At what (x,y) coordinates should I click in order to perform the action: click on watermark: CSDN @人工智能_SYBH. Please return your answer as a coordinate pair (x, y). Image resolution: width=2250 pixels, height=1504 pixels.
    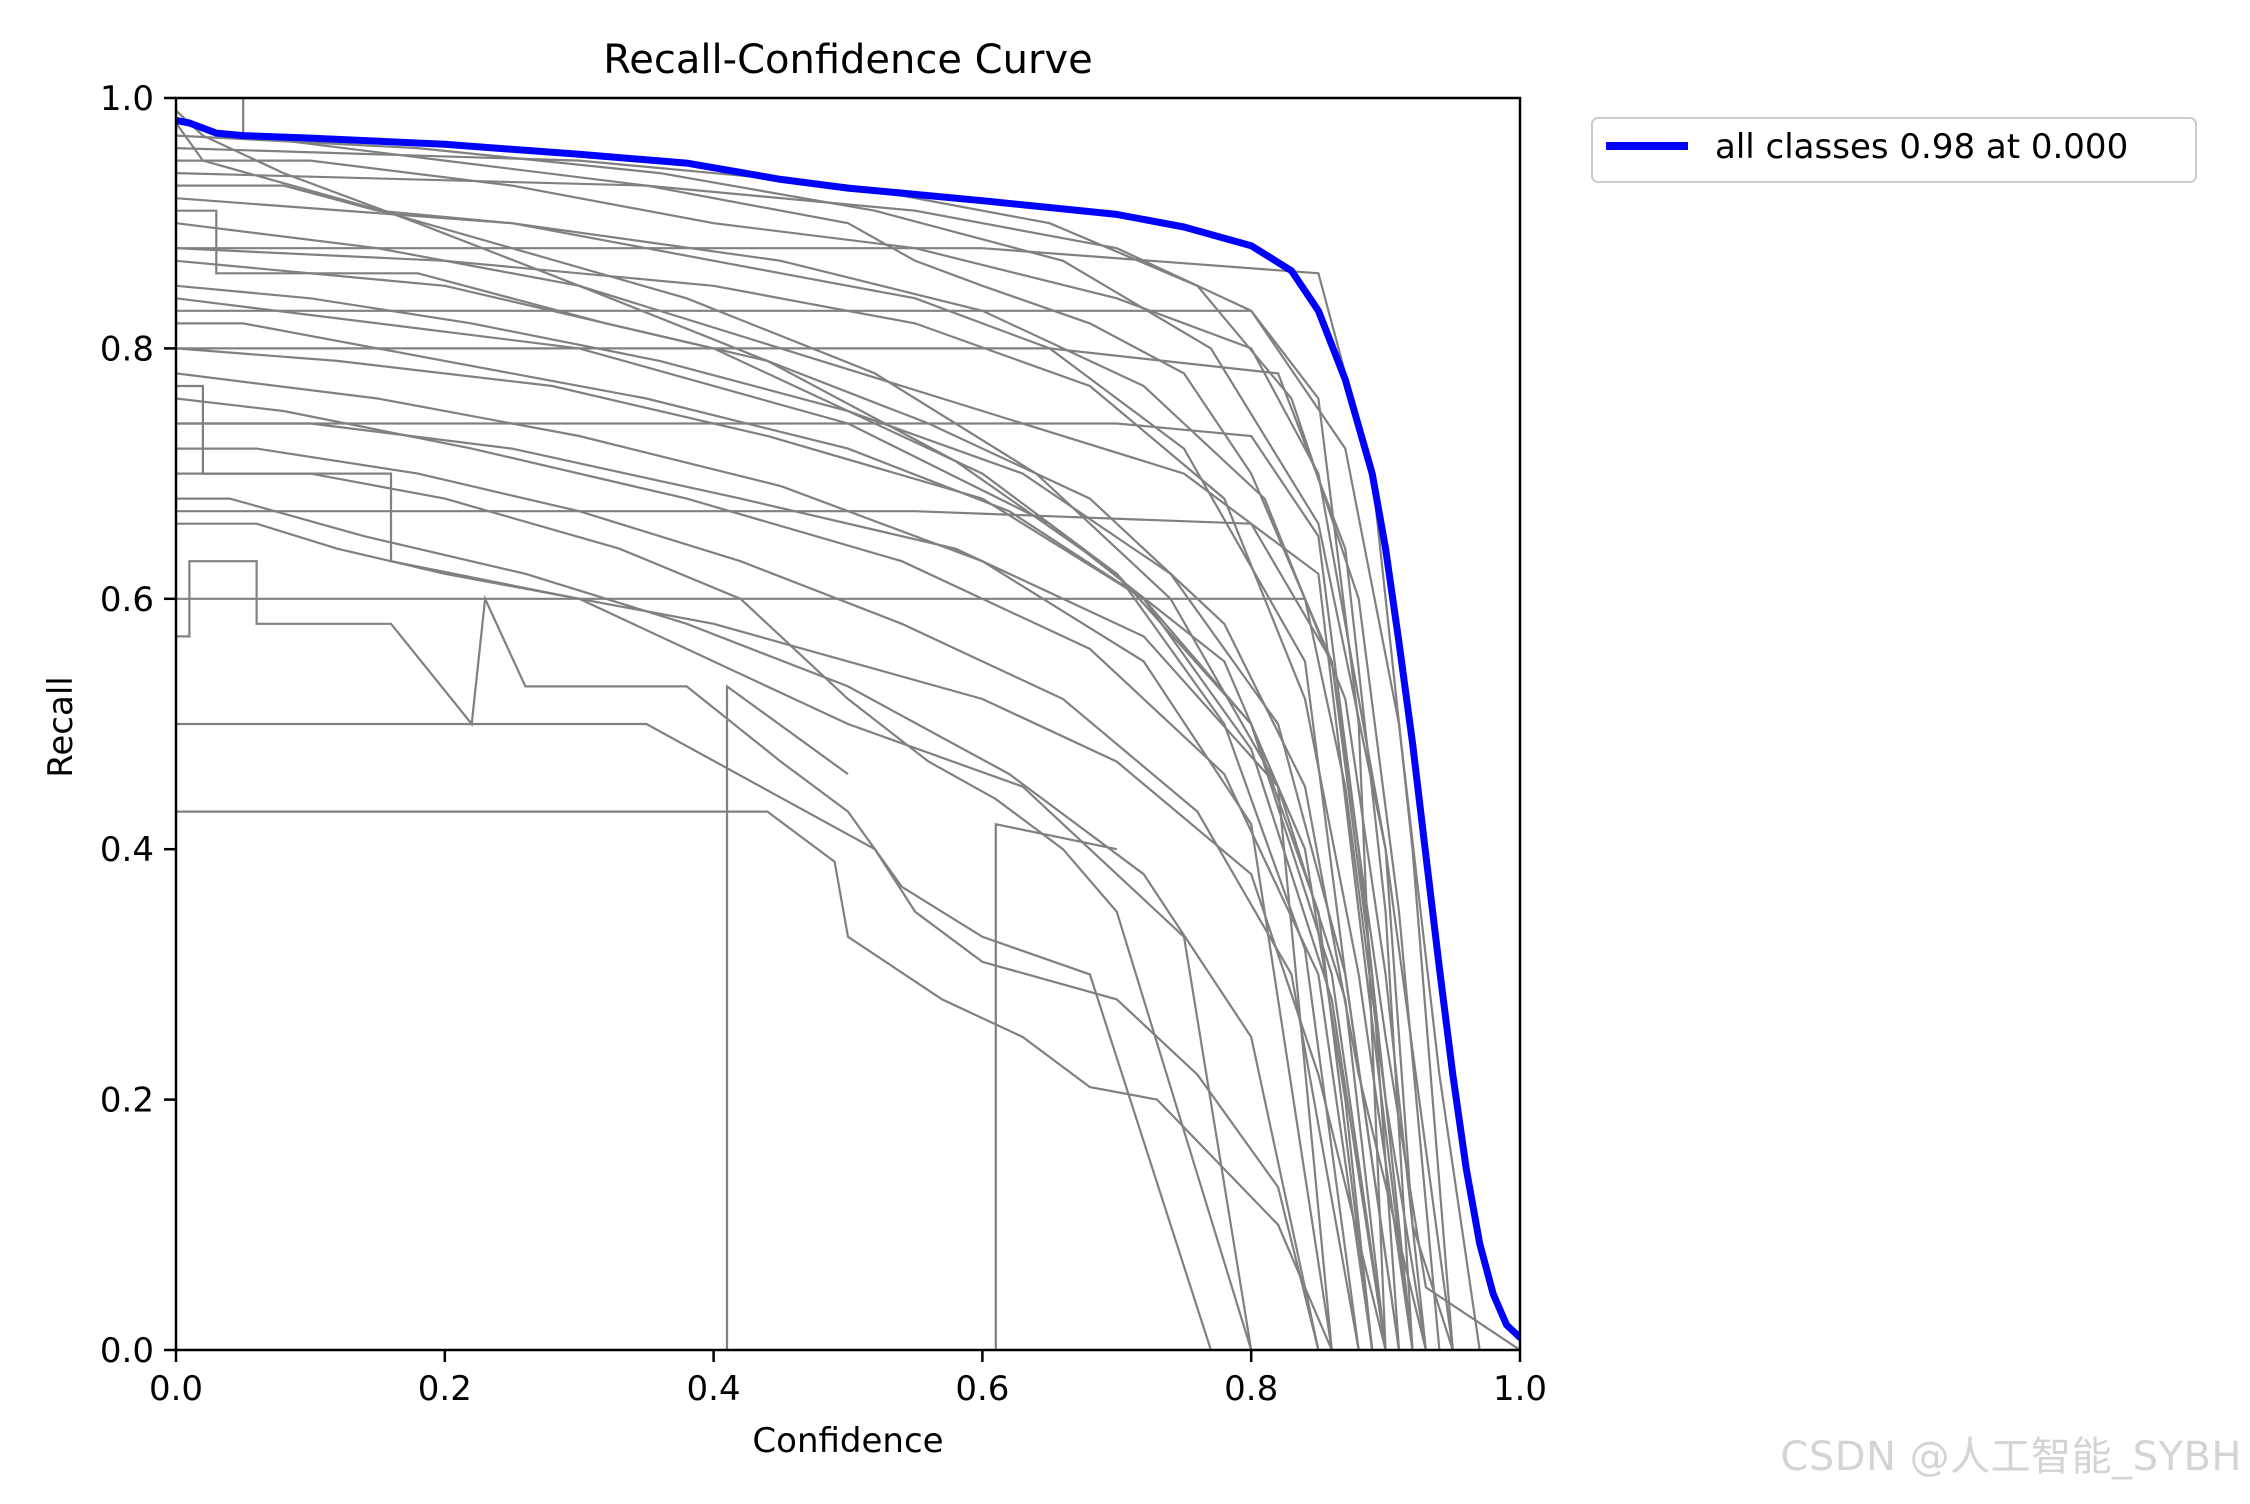
    Looking at the image, I should click on (2011, 1457).